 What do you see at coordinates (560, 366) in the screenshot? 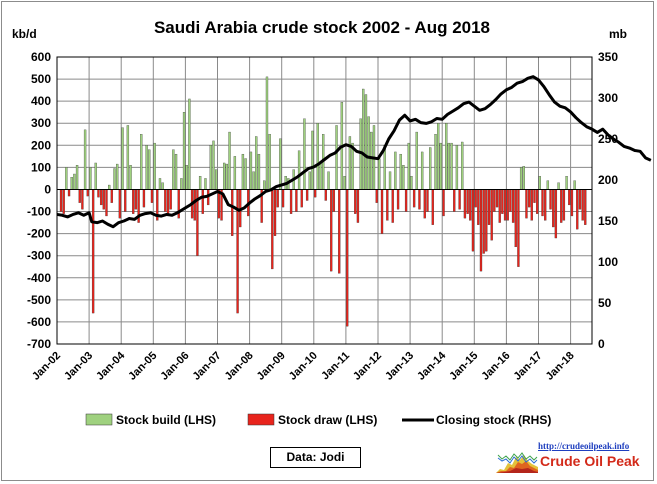
I see `x-tick-label: Jan-18` at bounding box center [560, 366].